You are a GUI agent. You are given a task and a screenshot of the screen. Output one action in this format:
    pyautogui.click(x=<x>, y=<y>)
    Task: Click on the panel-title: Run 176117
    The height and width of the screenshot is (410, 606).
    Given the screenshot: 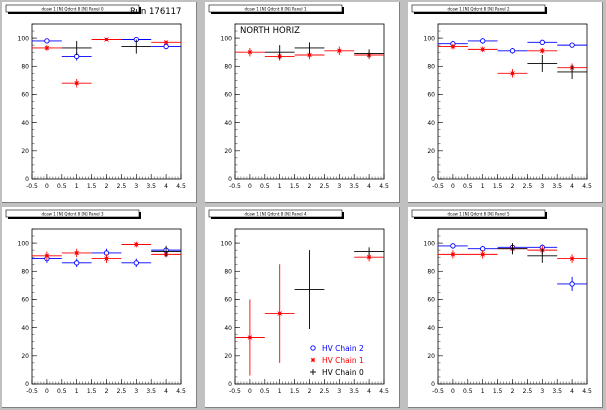 What is the action you would take?
    pyautogui.click(x=155, y=12)
    